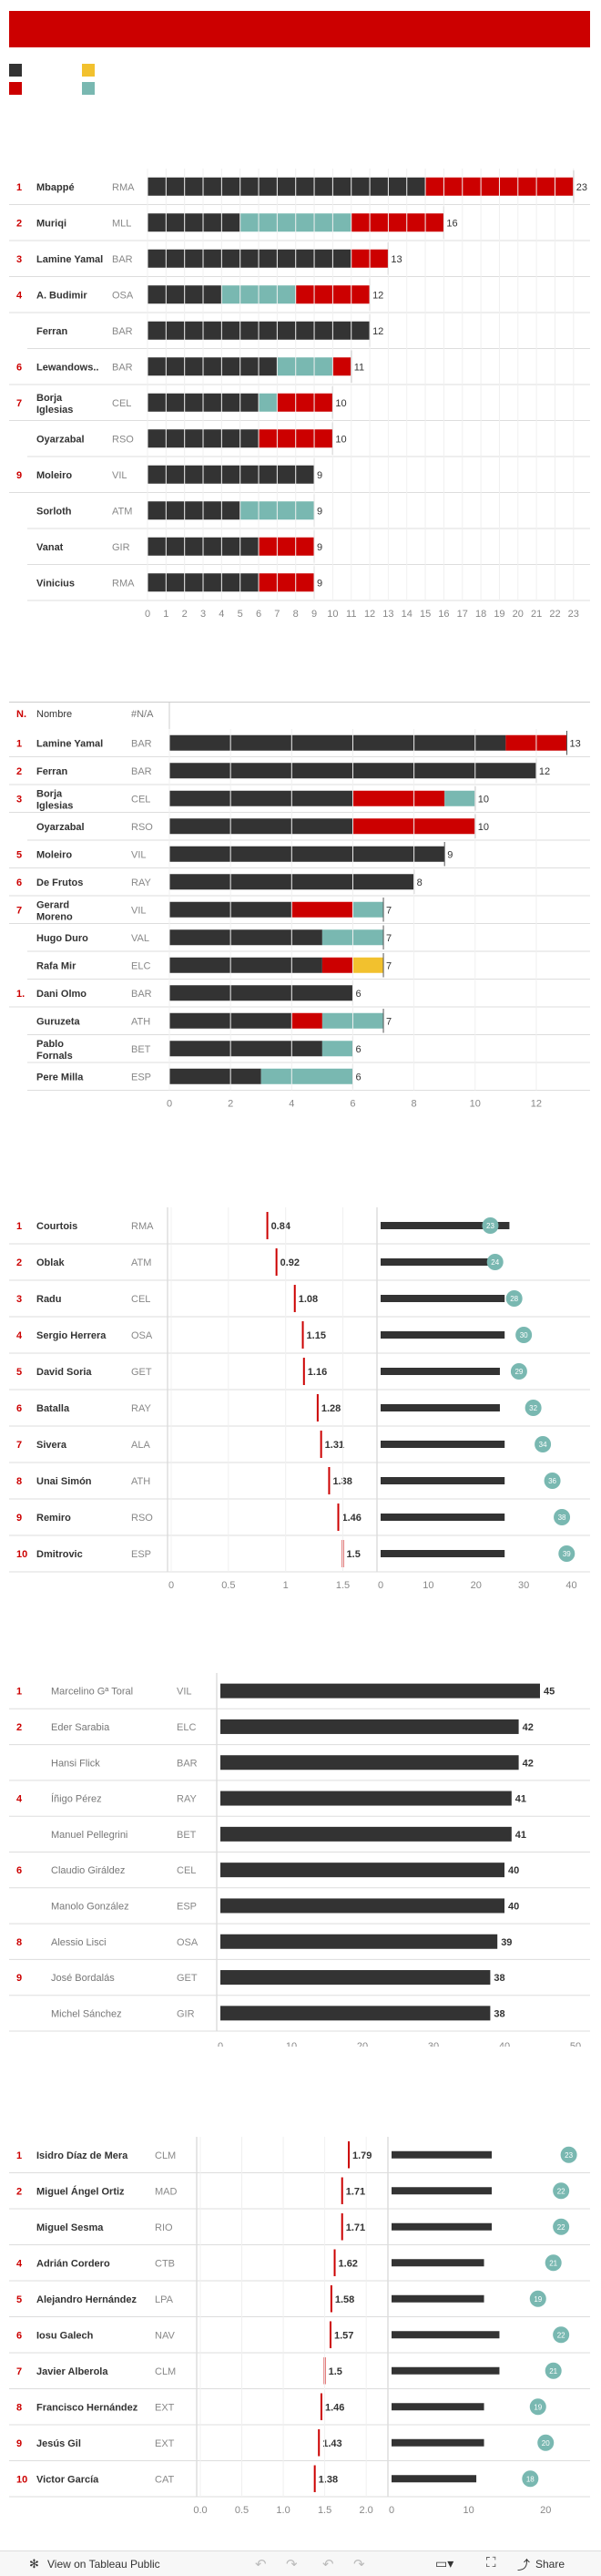  What do you see at coordinates (428, 1585) in the screenshot?
I see `x-tick-label-right: 10` at bounding box center [428, 1585].